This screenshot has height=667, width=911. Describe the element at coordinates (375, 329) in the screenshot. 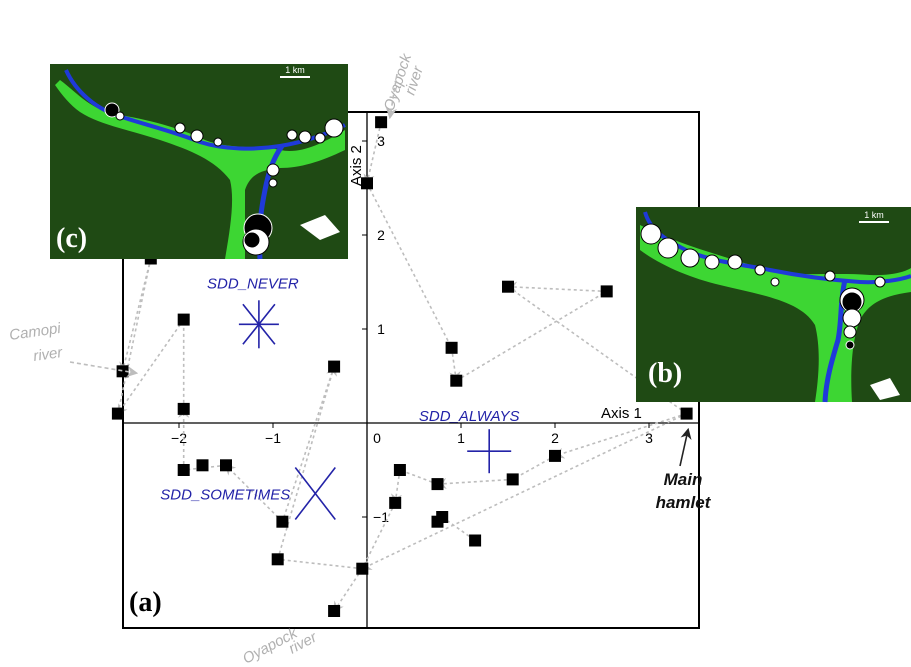

I see `y-tick-group: −1 1 2 3` at that location.